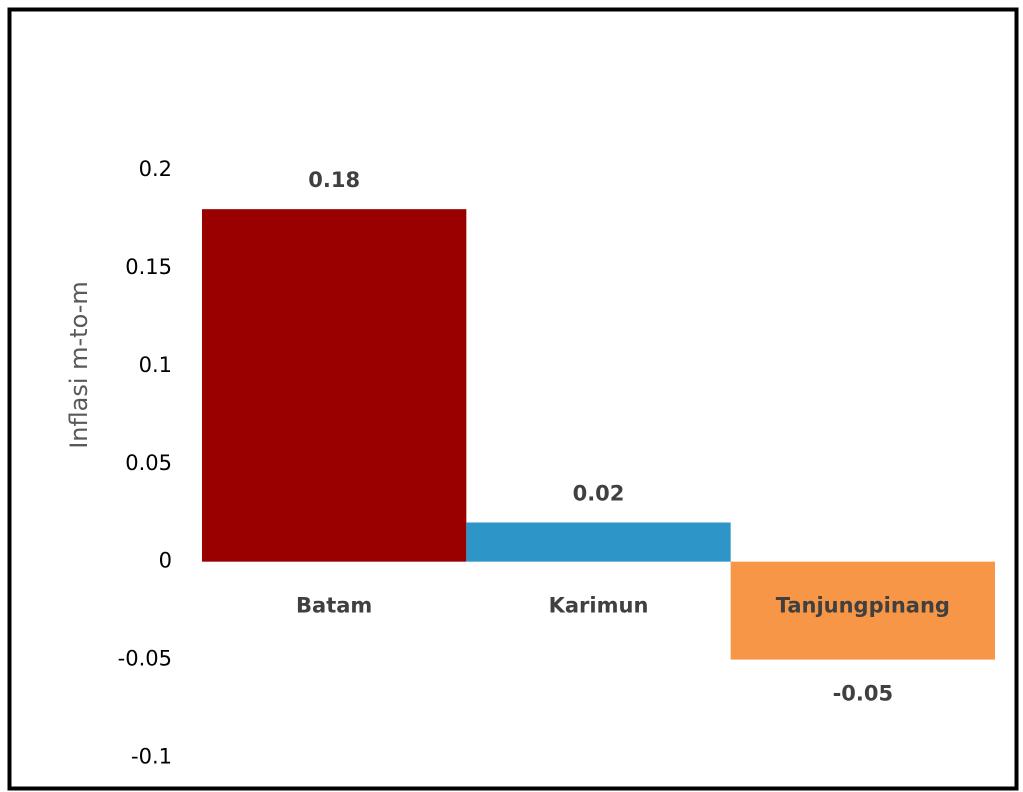  Describe the element at coordinates (155, 365) in the screenshot. I see `y-tick-label: 0.1` at that location.